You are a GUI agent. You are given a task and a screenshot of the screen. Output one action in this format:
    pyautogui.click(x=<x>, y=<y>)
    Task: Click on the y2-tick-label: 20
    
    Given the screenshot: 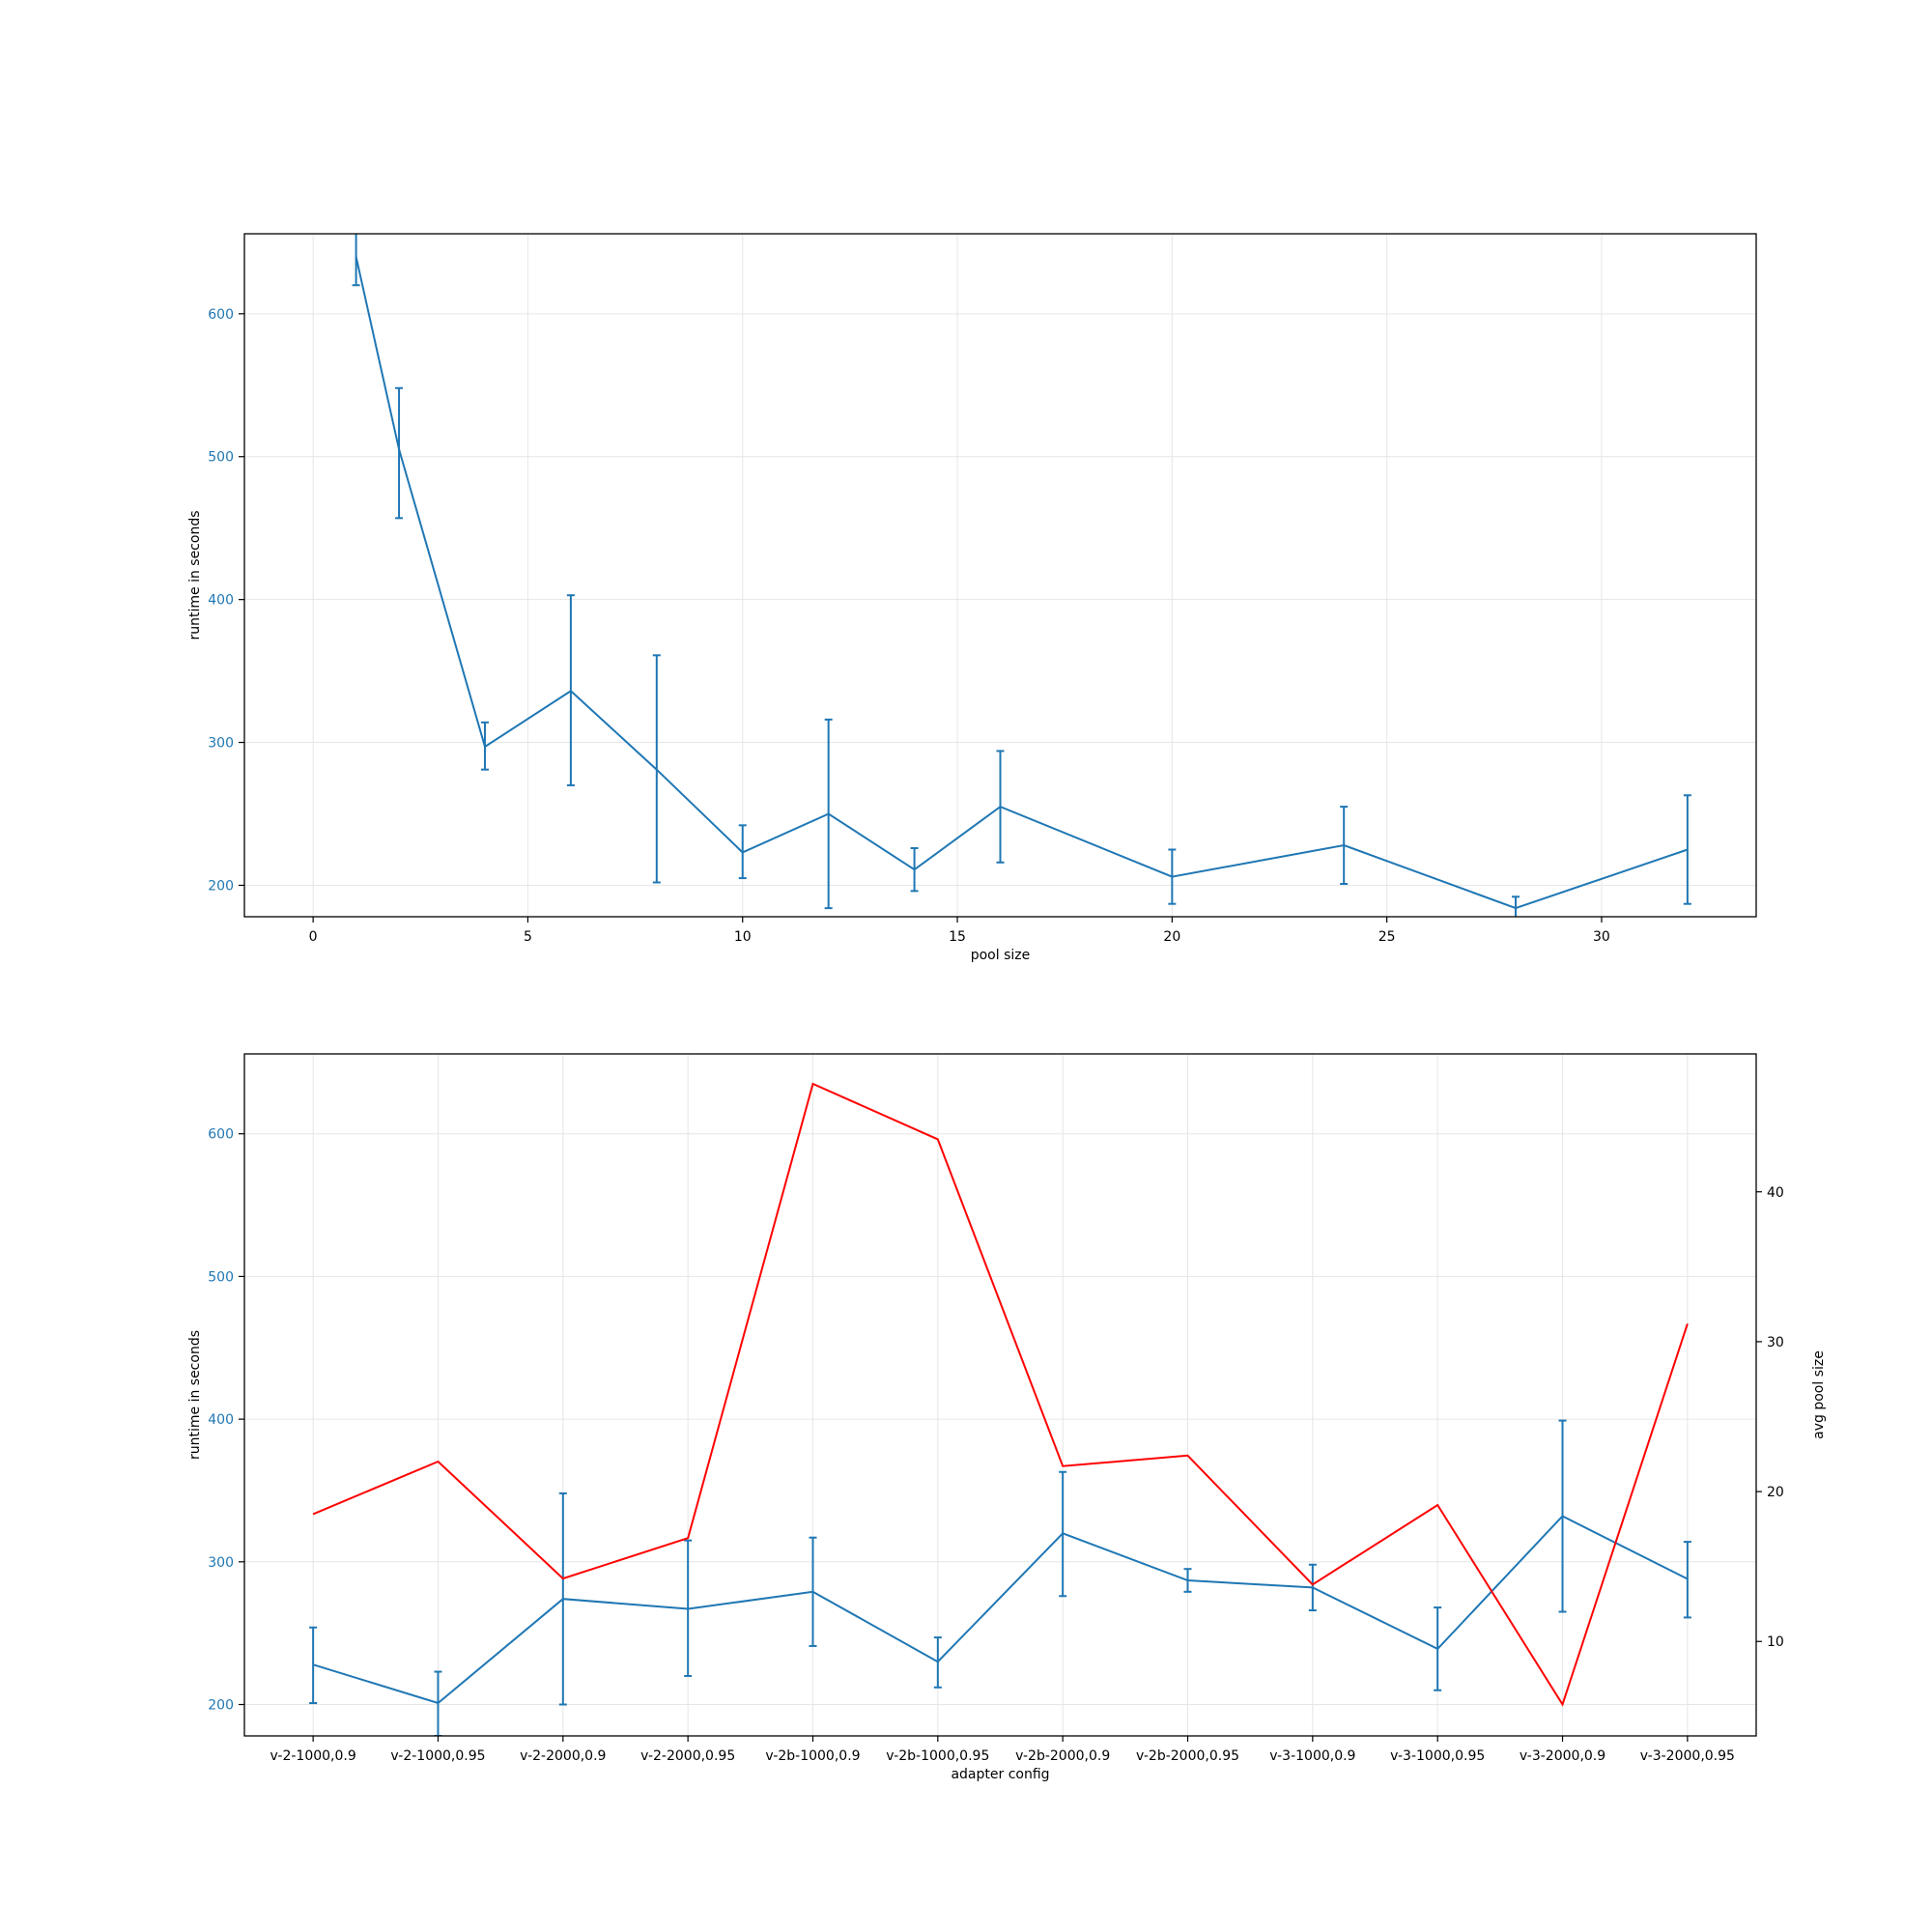 What is the action you would take?
    pyautogui.click(x=1775, y=1492)
    